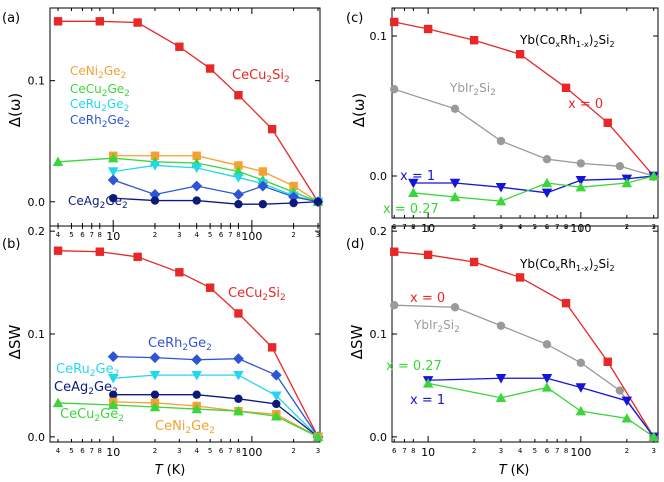 The width and height of the screenshot is (664, 482). I want to click on xtick-label-b: 2, so click(155, 451).